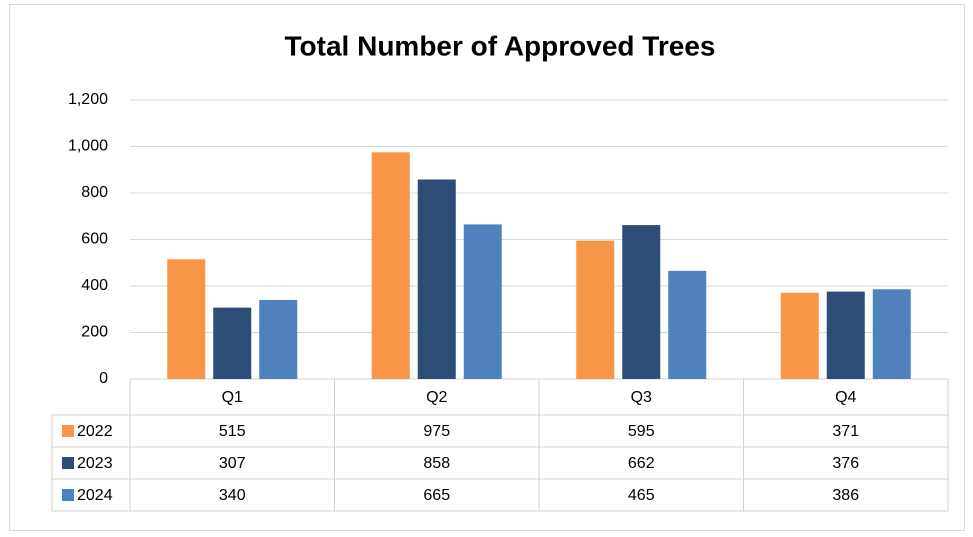  Describe the element at coordinates (88, 146) in the screenshot. I see `y-tick-label: 1,000` at that location.